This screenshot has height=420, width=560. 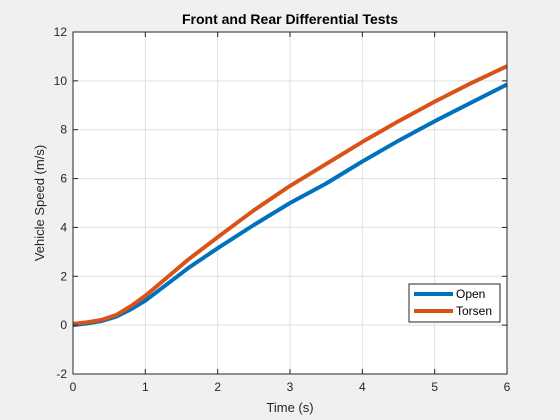 I want to click on x-tick-label: 5, so click(x=434, y=387).